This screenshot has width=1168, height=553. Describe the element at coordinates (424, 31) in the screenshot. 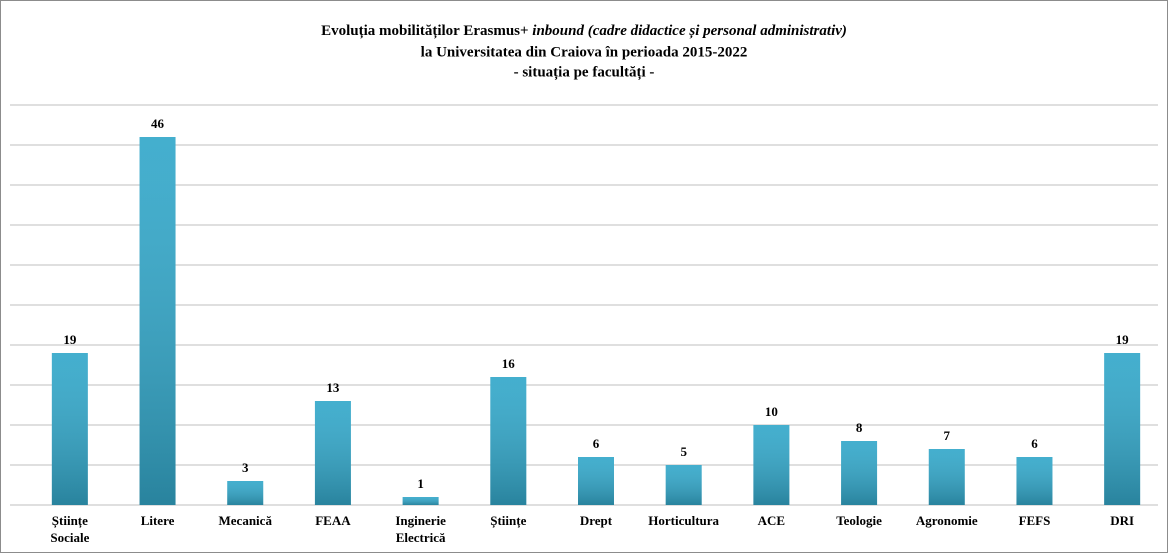

I see `title-part: Evoluția mobilităților Erasmus+` at that location.